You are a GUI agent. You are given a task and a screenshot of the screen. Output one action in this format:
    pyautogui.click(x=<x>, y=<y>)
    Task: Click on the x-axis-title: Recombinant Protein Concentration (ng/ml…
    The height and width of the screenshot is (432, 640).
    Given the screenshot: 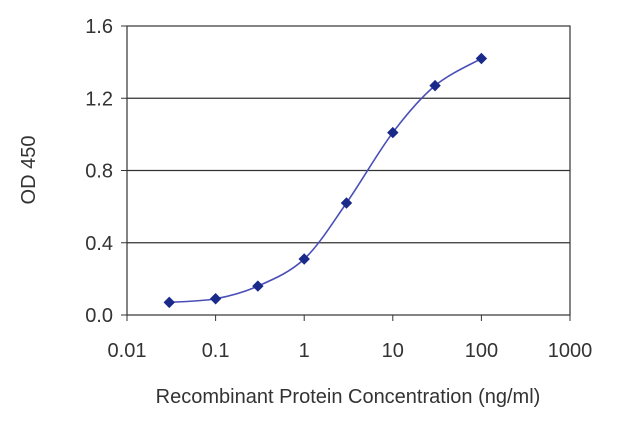 What is the action you would take?
    pyautogui.click(x=348, y=397)
    